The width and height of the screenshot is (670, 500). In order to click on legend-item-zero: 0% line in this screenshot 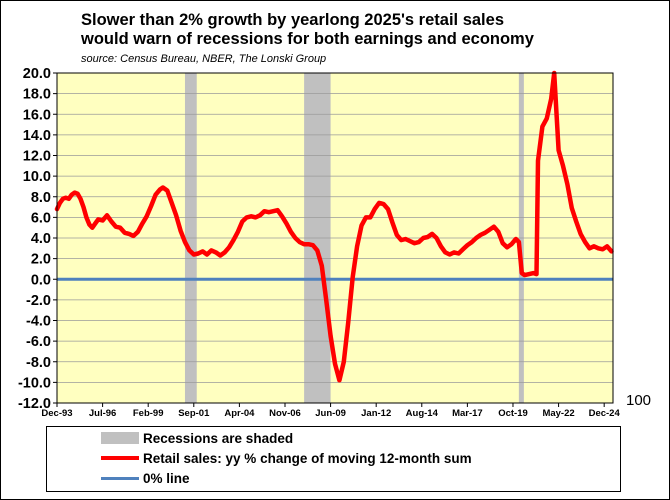, I will do `click(145, 478)`.